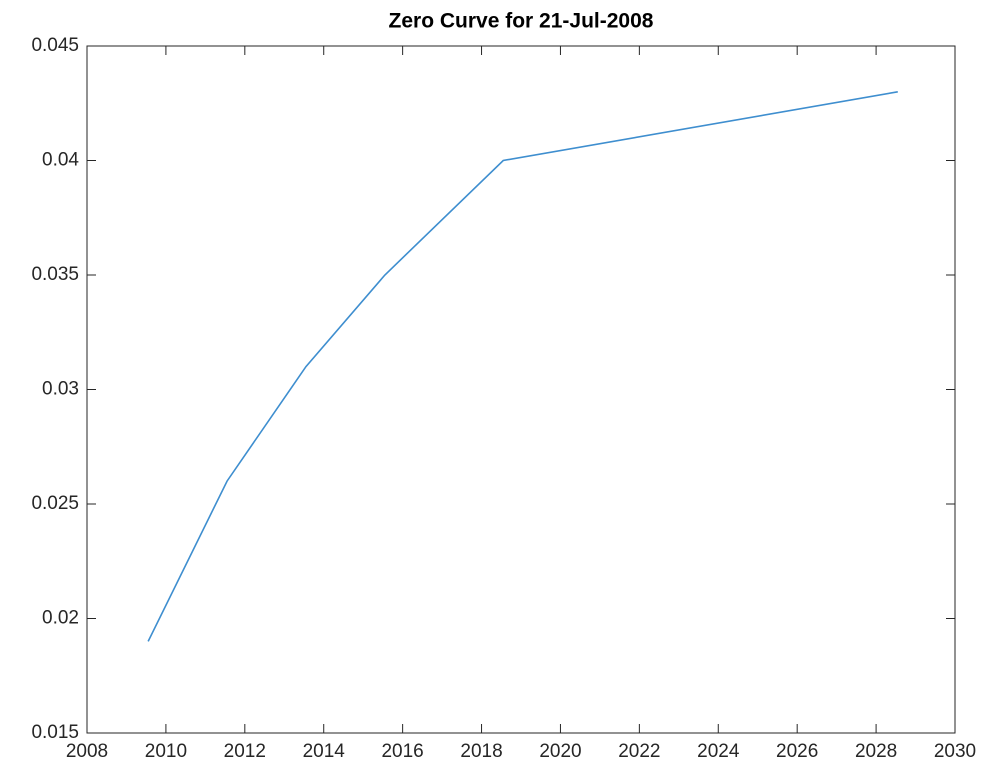 The image size is (987, 781). What do you see at coordinates (521, 21) in the screenshot?
I see `chart-title: Zero Curve for 21-Jul-2008` at bounding box center [521, 21].